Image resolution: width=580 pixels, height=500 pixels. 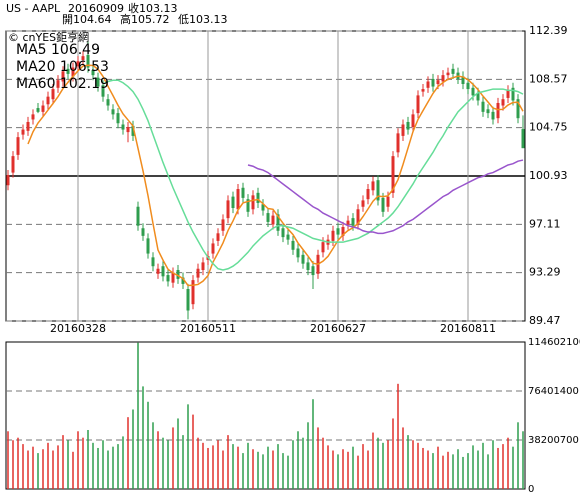 I want to click on y-tick-label: 76401400, so click(x=553, y=391).